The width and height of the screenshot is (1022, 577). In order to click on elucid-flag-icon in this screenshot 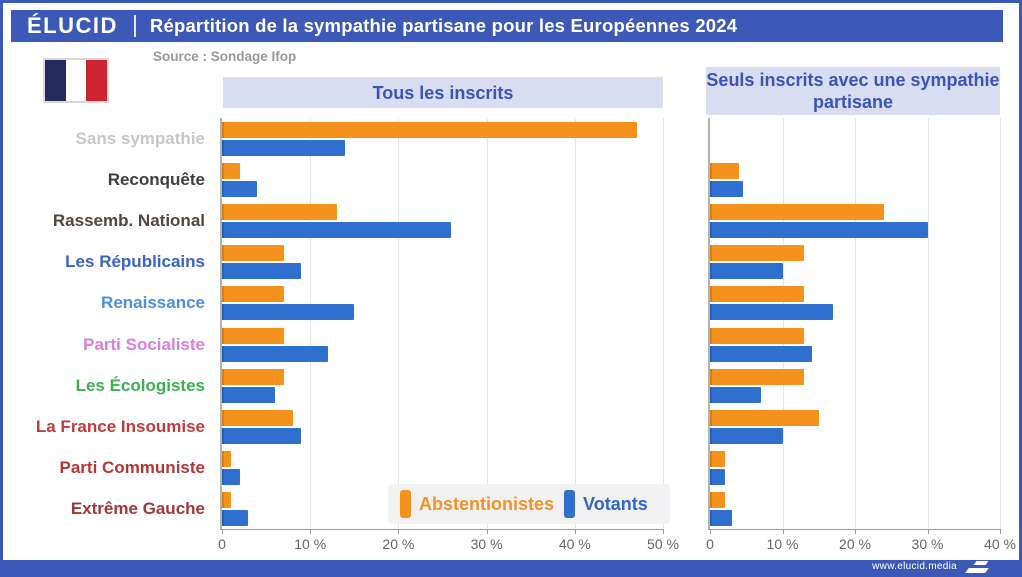, I will do `click(978, 567)`.